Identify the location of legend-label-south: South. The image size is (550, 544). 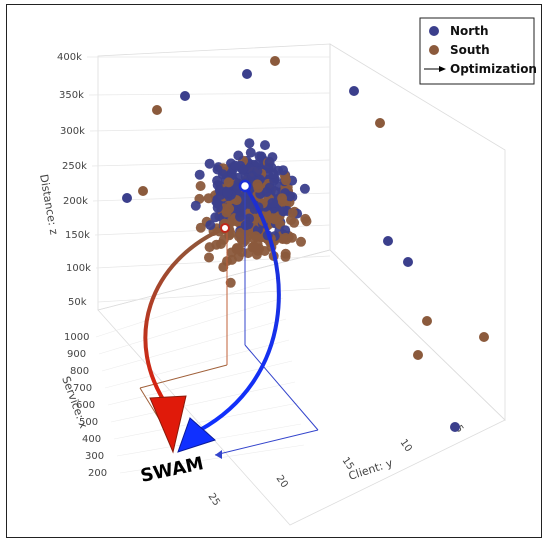
(470, 50).